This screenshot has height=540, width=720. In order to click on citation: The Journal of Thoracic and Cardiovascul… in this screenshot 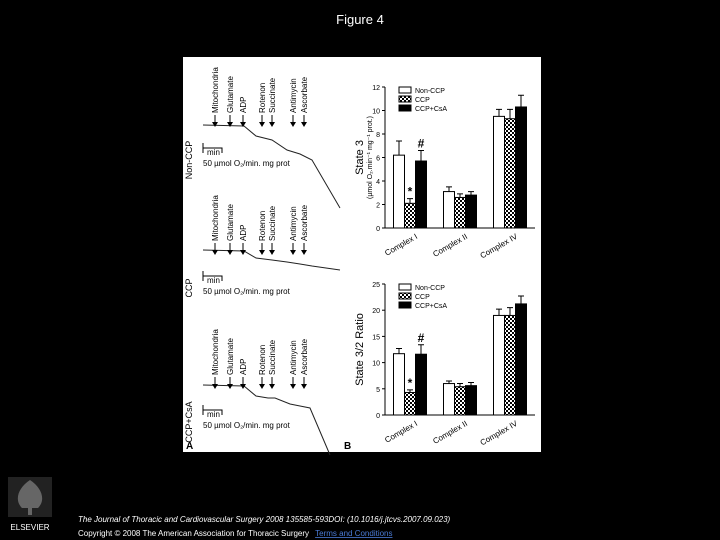, I will do `click(264, 519)`.